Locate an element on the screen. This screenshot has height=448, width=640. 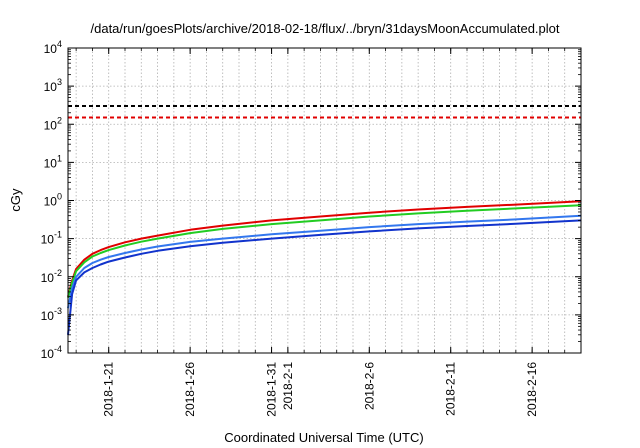
x-tick-label: 2018-2-16 is located at coordinates (532, 389).